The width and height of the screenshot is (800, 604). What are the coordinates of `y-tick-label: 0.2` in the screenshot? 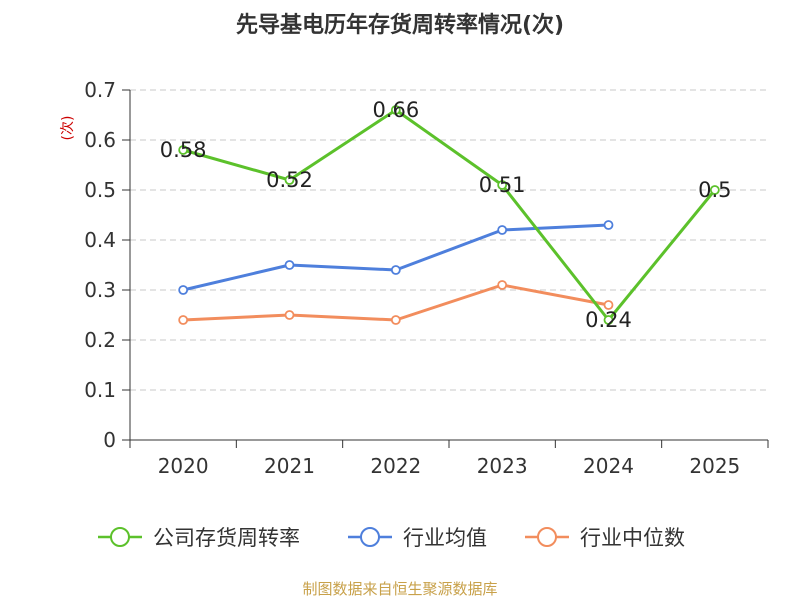 It's located at (100, 340).